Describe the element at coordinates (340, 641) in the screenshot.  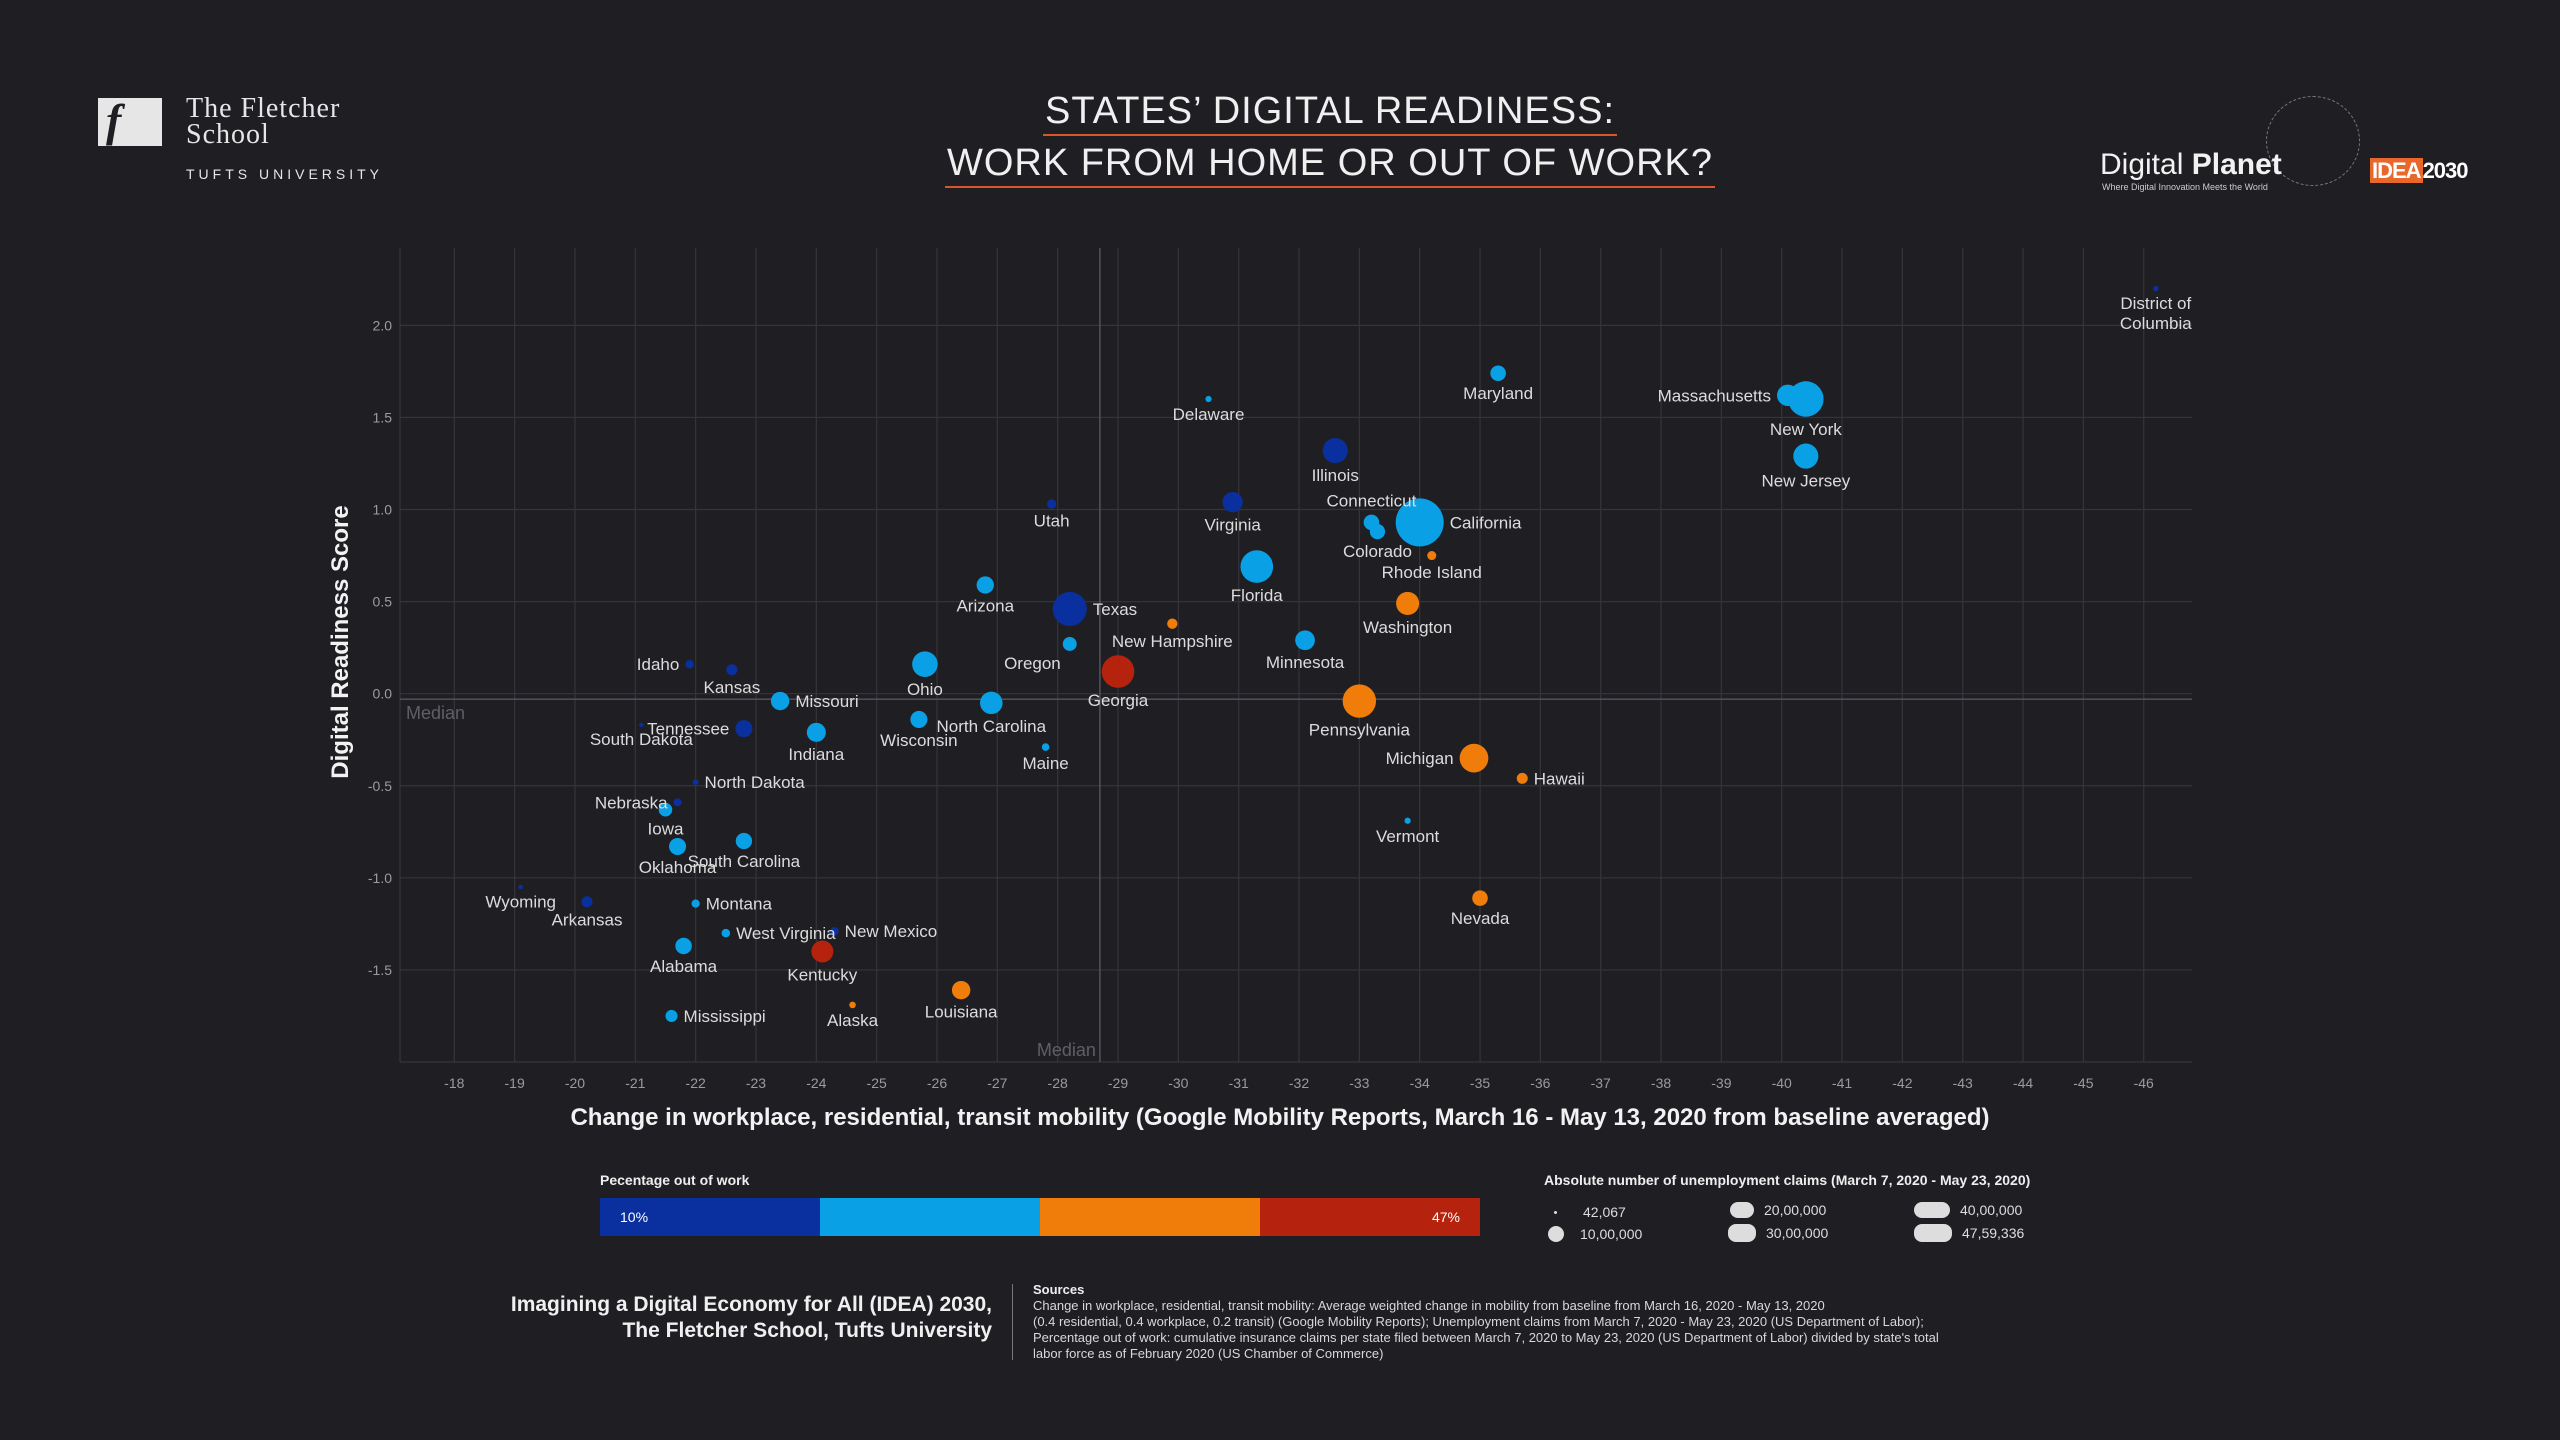
I see `y-axis-label: Digital Readiness Score` at that location.